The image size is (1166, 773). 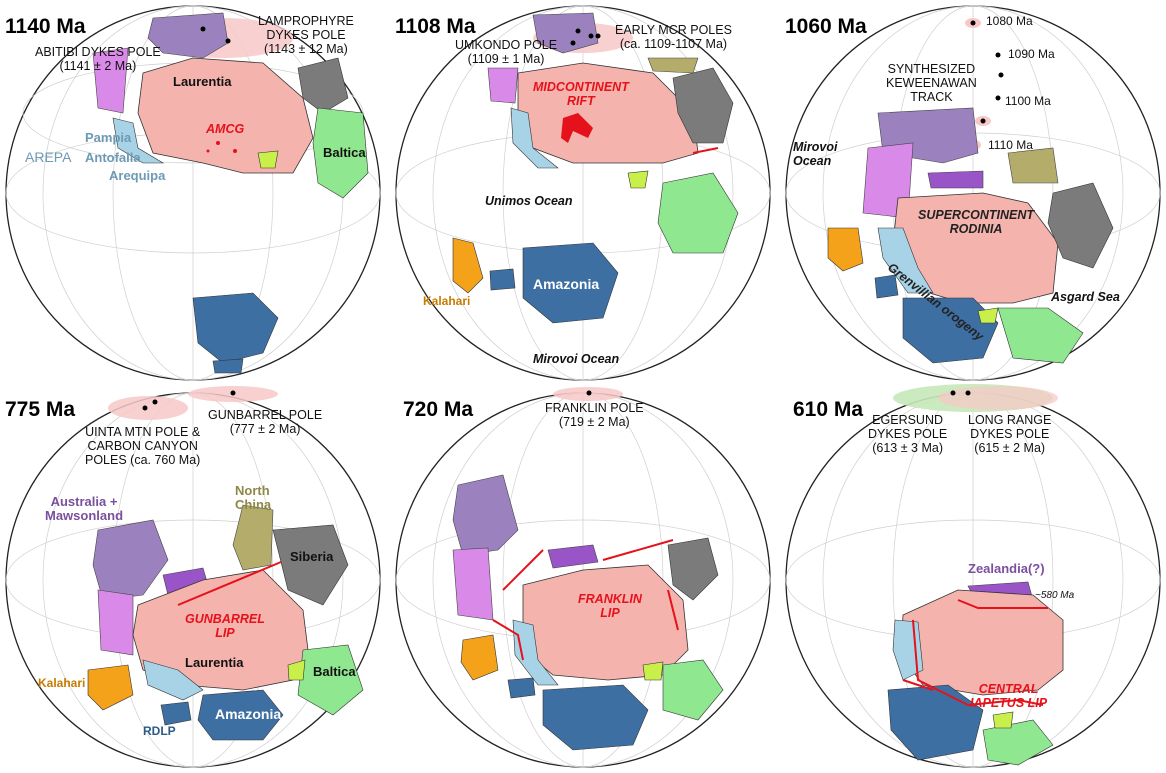 What do you see at coordinates (1055, 595) in the screenshot?
I see `annotation-label: ~580 Ma` at bounding box center [1055, 595].